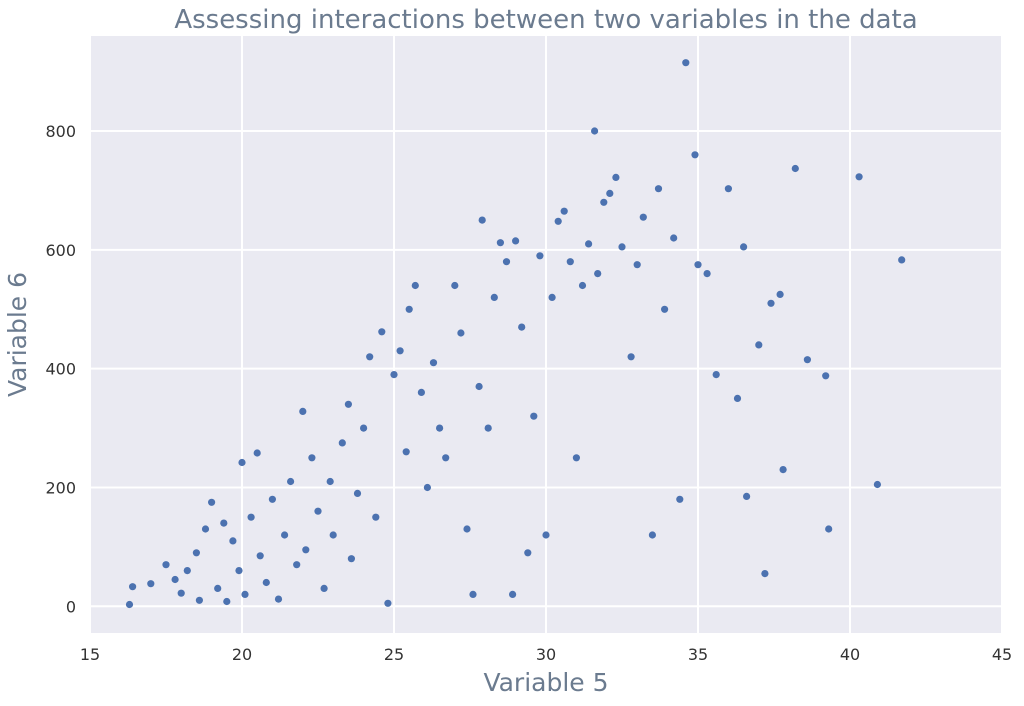 Image resolution: width=1024 pixels, height=706 pixels. I want to click on x-tick-labels: 15 20 25 30 35 40 45, so click(546, 654).